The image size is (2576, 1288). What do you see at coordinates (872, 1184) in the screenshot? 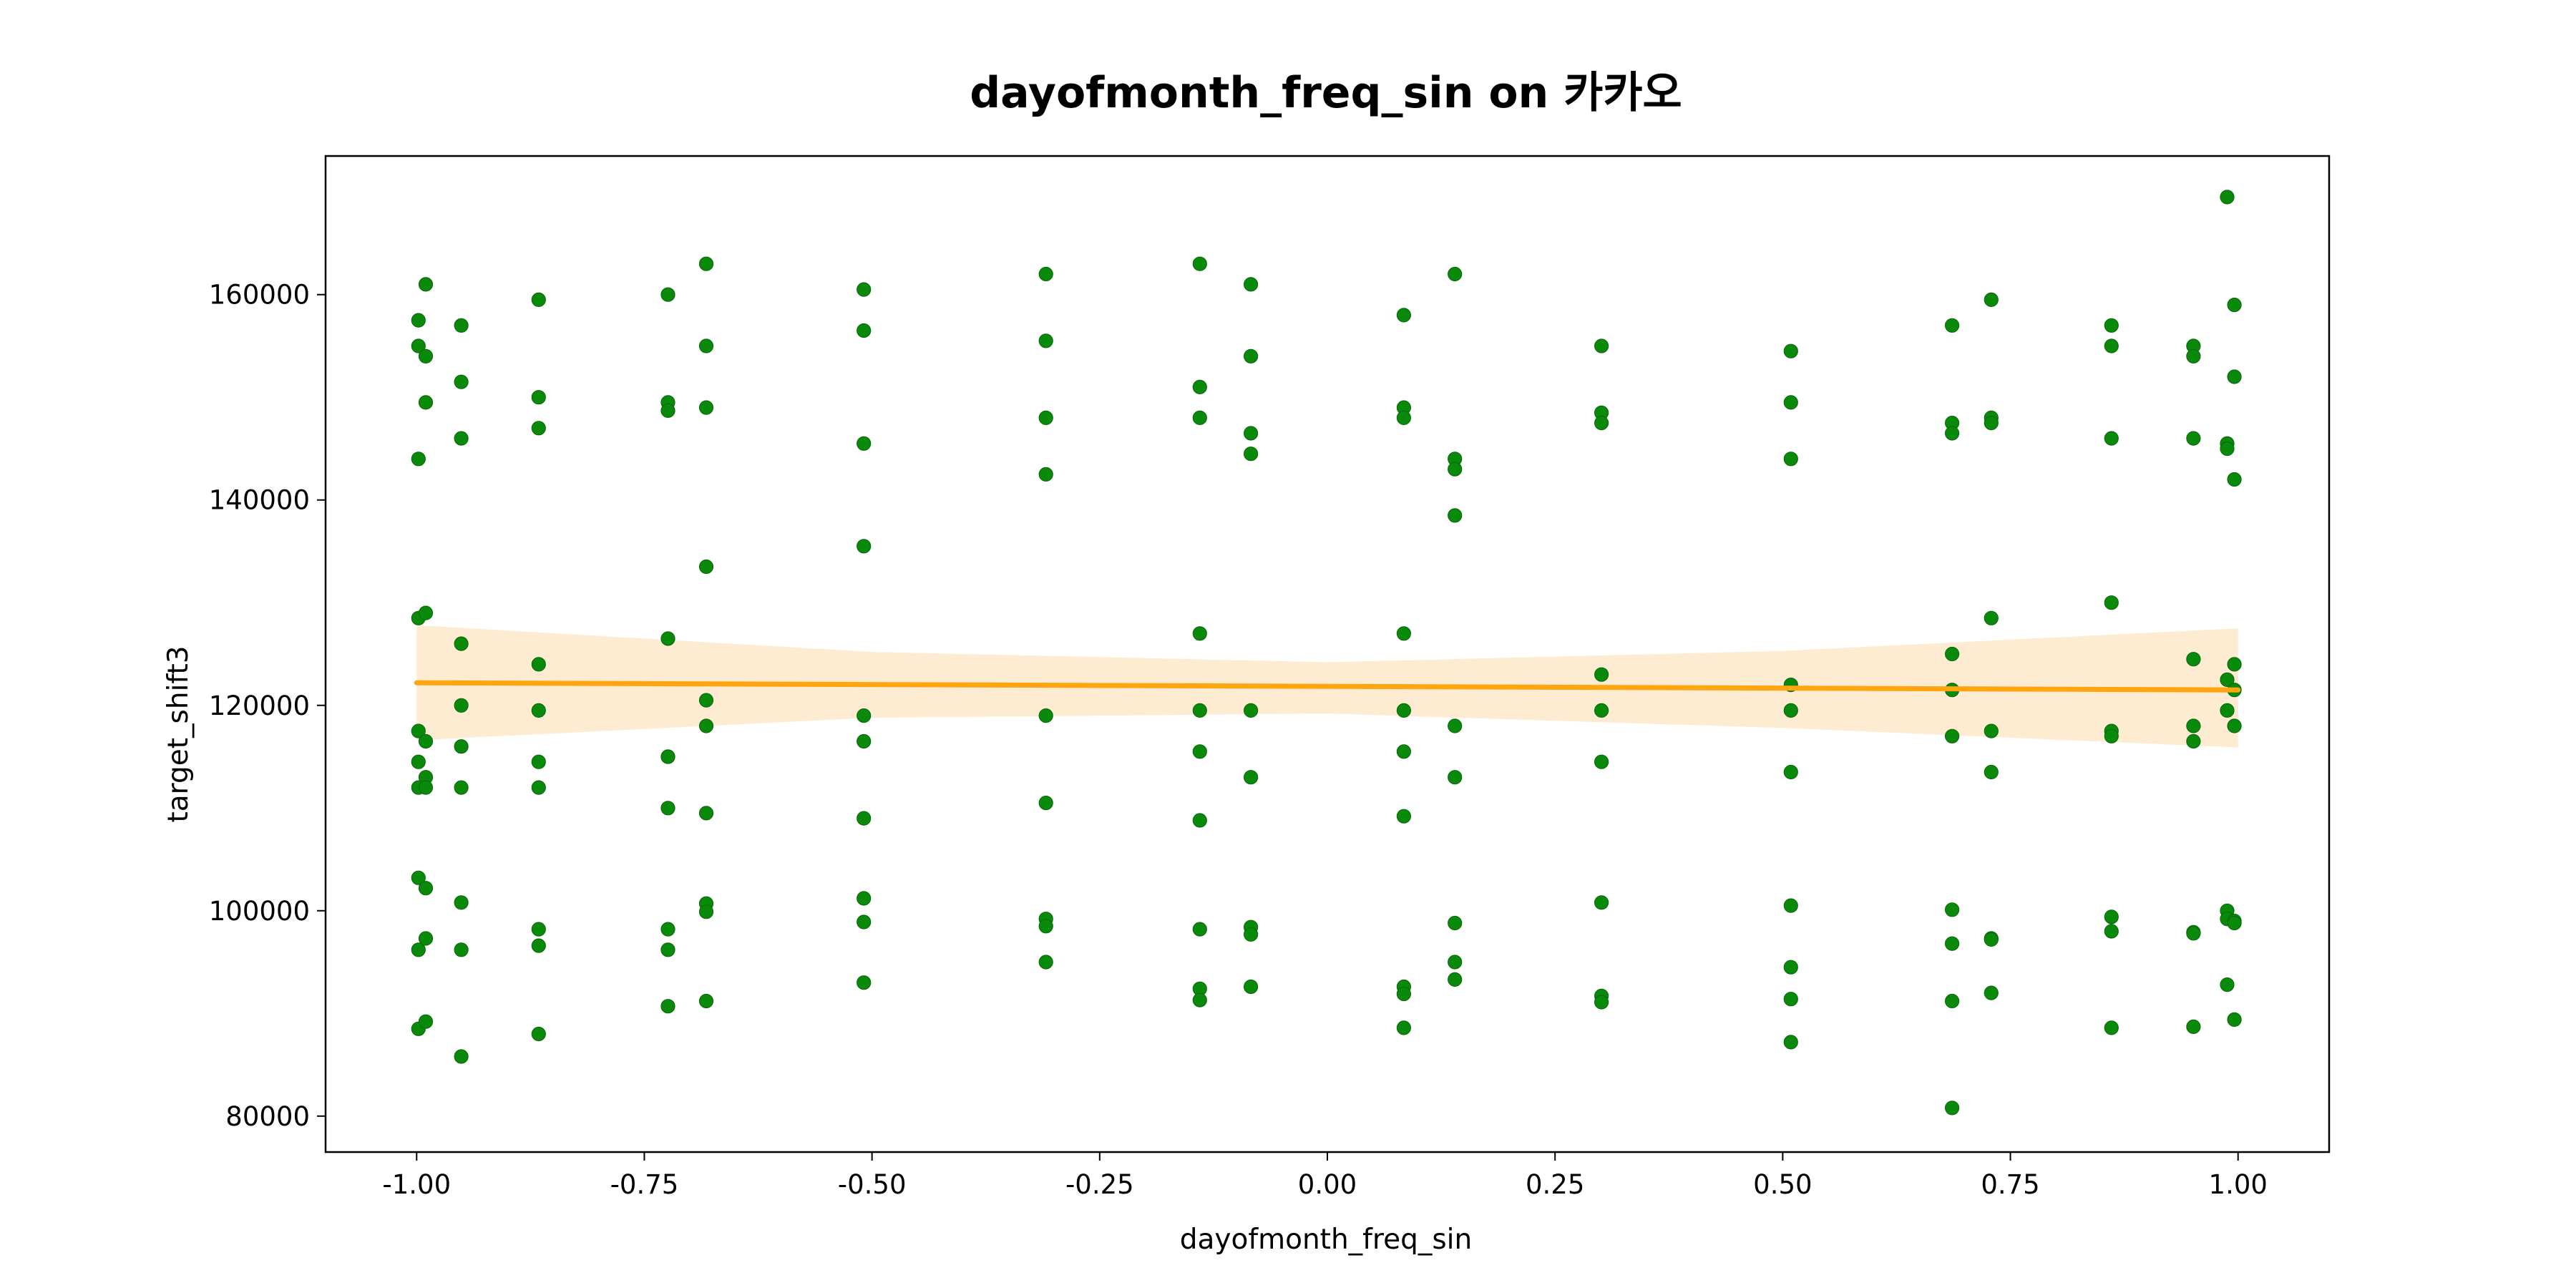
I see `x-tick-label: -0.50` at bounding box center [872, 1184].